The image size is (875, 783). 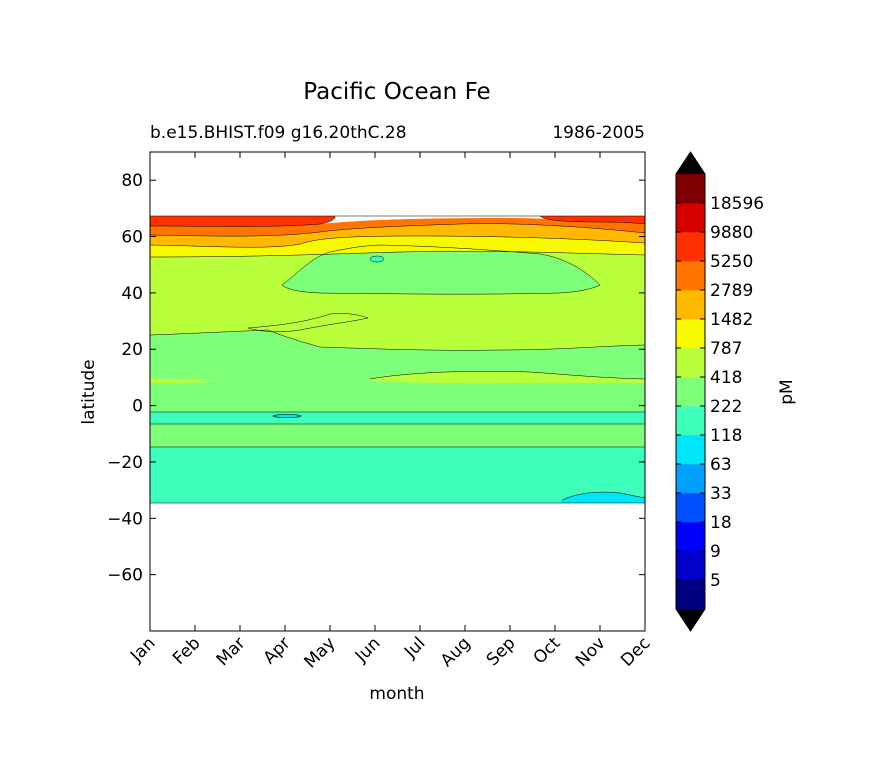 I want to click on y-tick-label: −40, so click(x=125, y=519).